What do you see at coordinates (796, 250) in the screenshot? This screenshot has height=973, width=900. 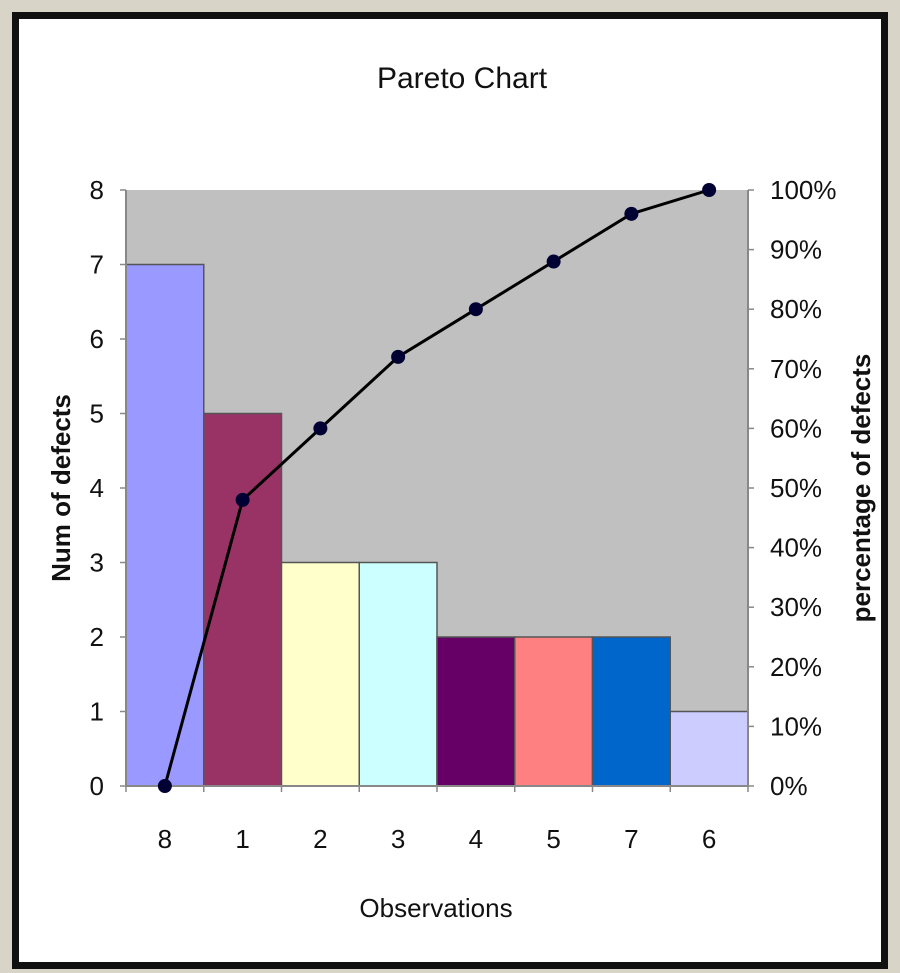 I see `y2-tick-label: 90%` at bounding box center [796, 250].